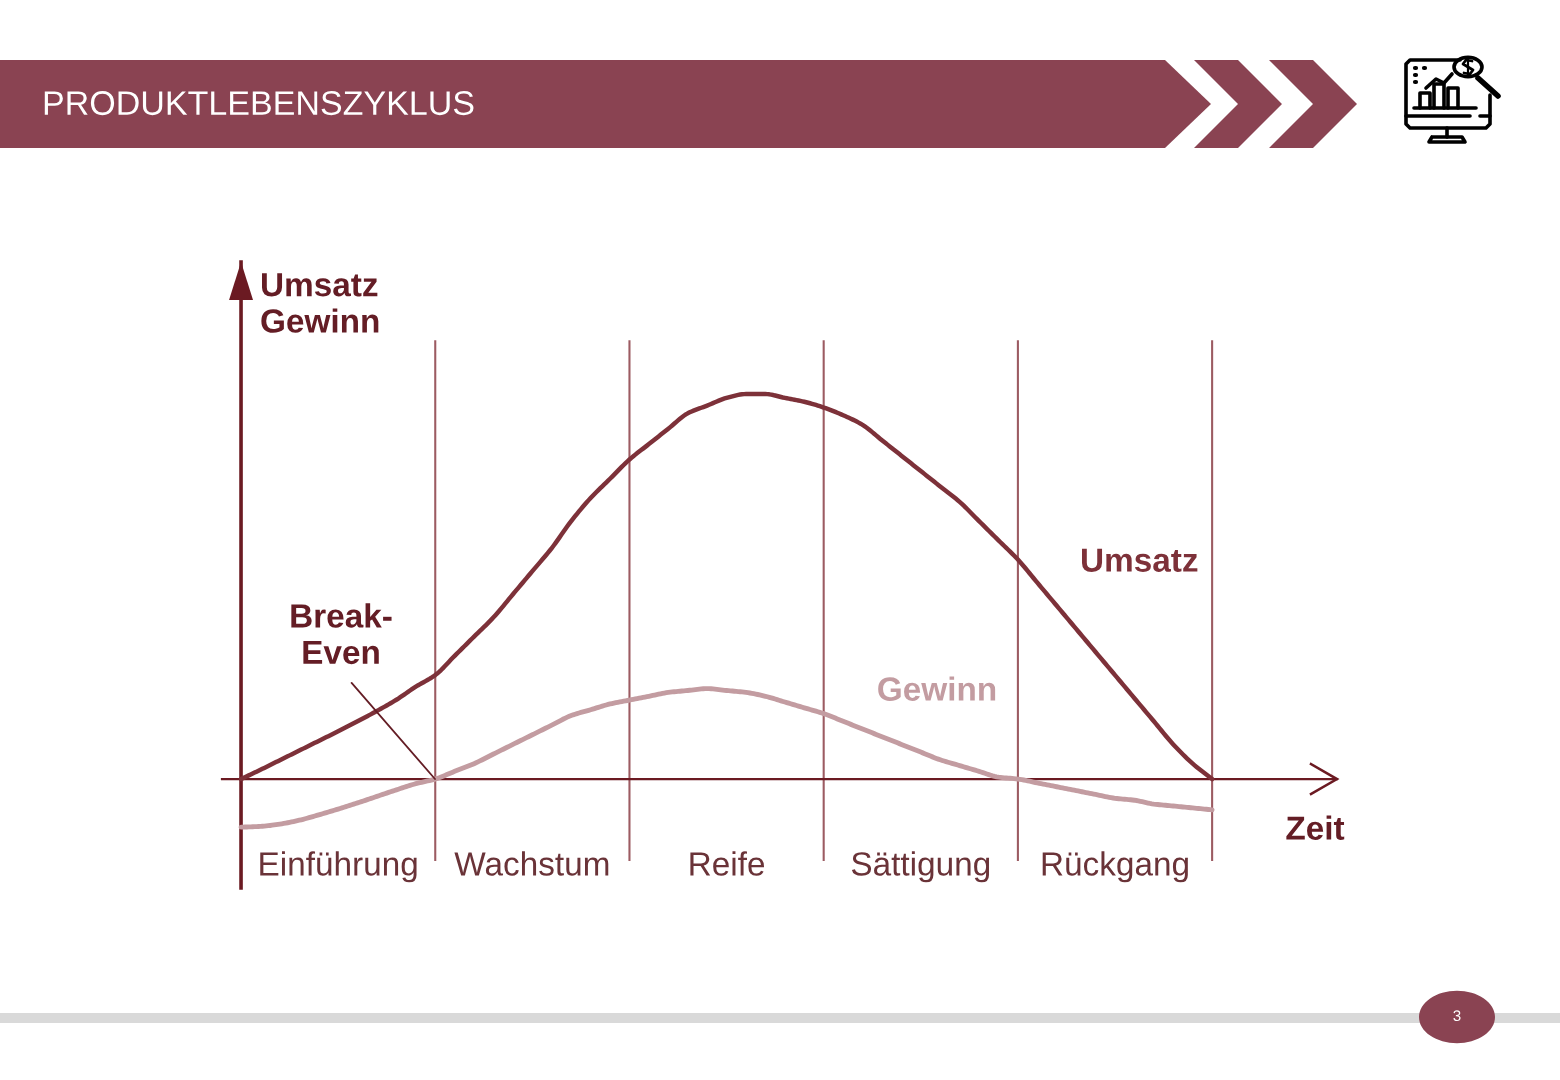 Image resolution: width=1560 pixels, height=1080 pixels. What do you see at coordinates (338, 867) in the screenshot?
I see `x-tick-label: Einführung` at bounding box center [338, 867].